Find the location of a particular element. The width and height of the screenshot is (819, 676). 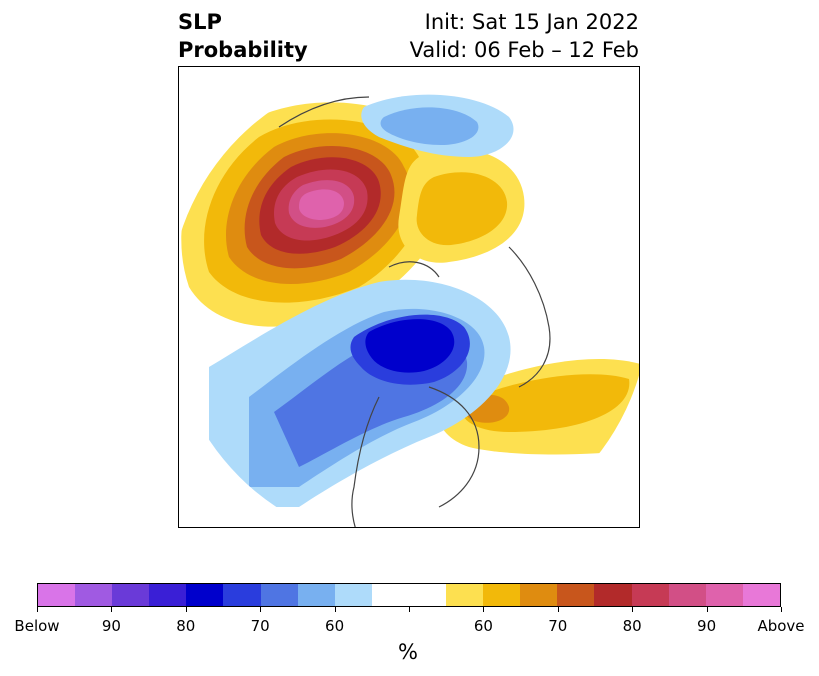

map-title-left: SLP Probability is located at coordinates (243, 36).